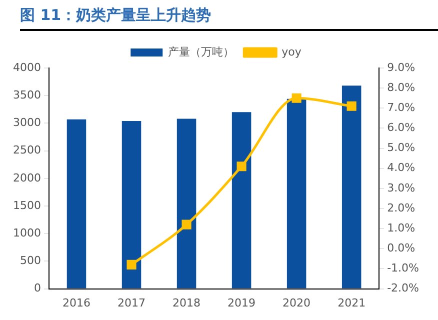 The width and height of the screenshot is (438, 320). Describe the element at coordinates (401, 187) in the screenshot. I see `y2-tick-label: 3.0%` at that location.